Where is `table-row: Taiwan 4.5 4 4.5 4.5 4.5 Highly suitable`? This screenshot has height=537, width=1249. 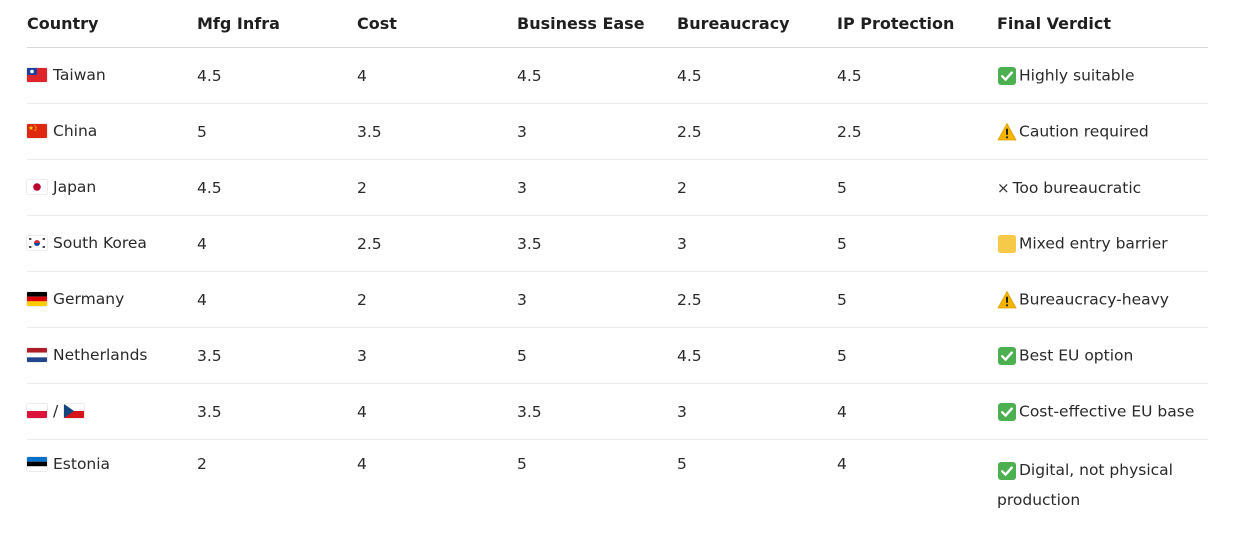
table-row: Taiwan 4.5 4 4.5 4.5 4.5 Highly suitable is located at coordinates (617, 75).